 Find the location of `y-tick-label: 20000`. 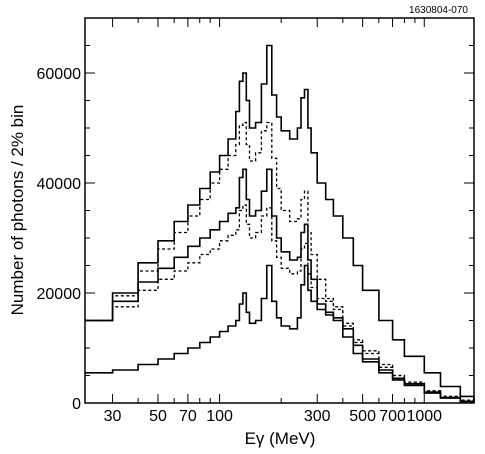

y-tick-label: 20000 is located at coordinates (59, 294).